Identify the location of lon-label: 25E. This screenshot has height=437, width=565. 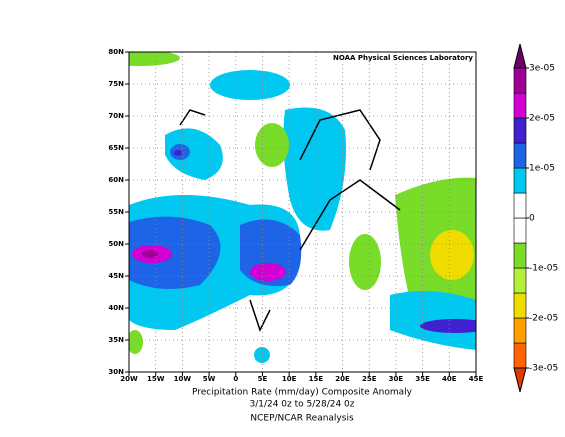
(369, 379).